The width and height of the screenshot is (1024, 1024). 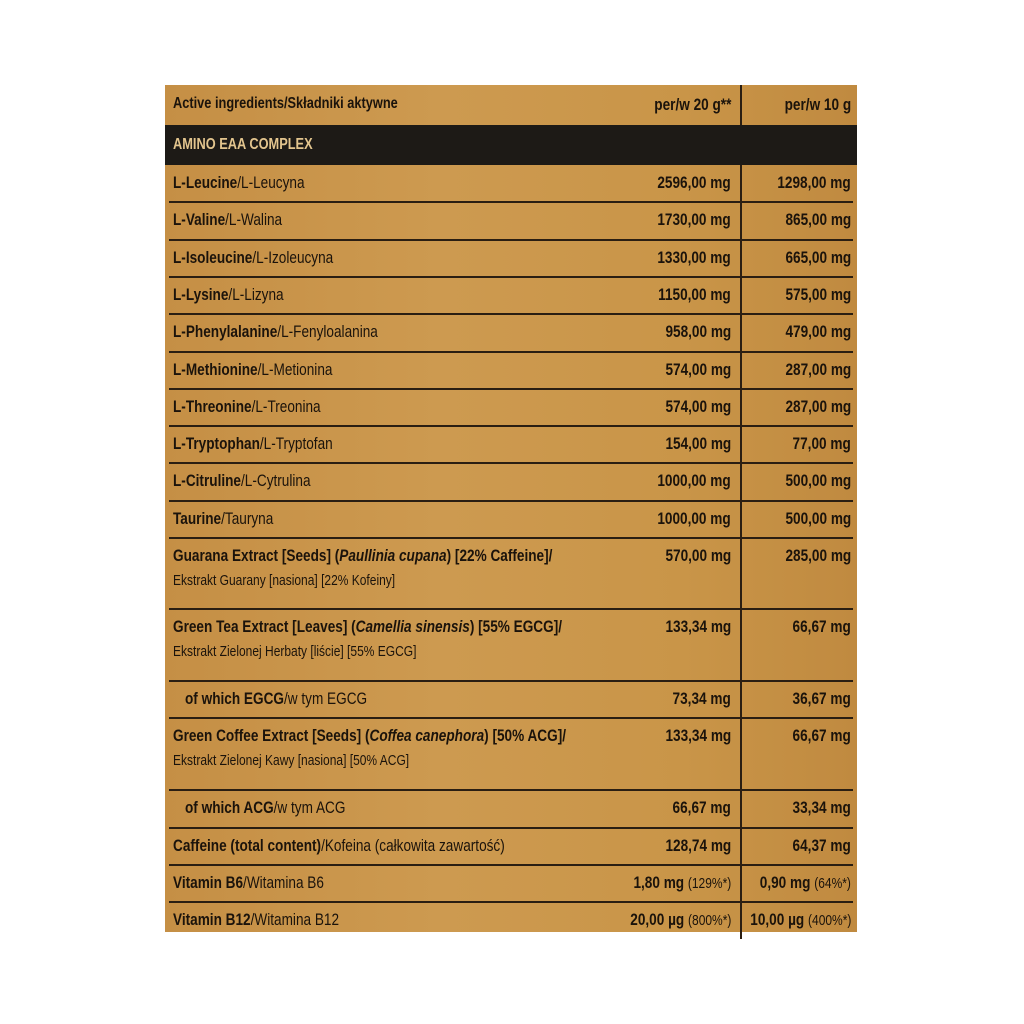 What do you see at coordinates (516, 626) in the screenshot?
I see `ingredient-name-part: ) [55% EGCG]/` at bounding box center [516, 626].